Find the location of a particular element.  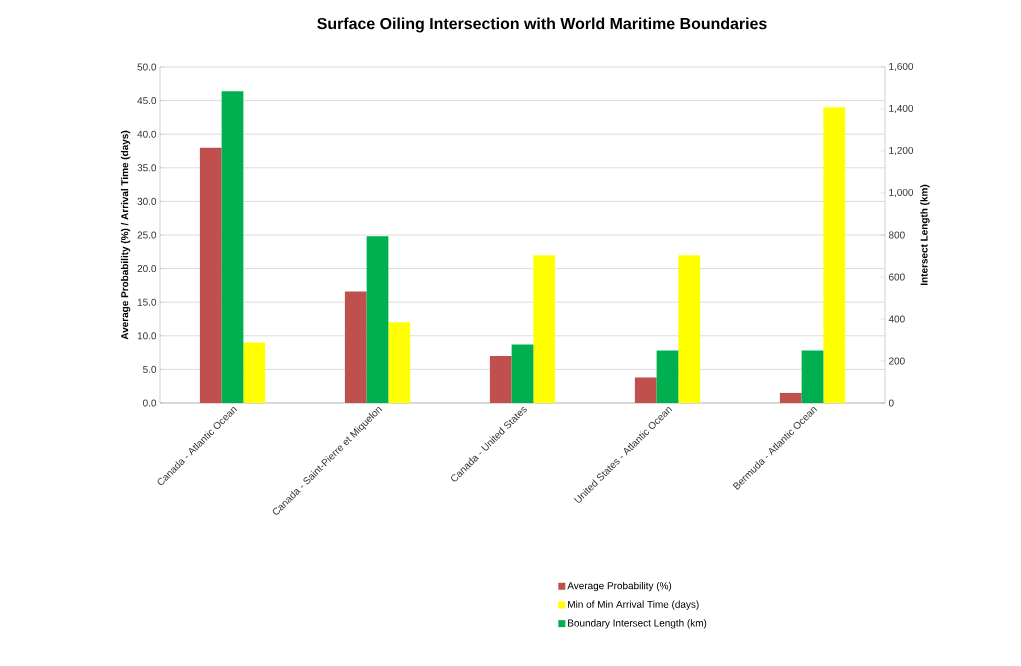

legend-label: Average Probability (%) is located at coordinates (619, 586).